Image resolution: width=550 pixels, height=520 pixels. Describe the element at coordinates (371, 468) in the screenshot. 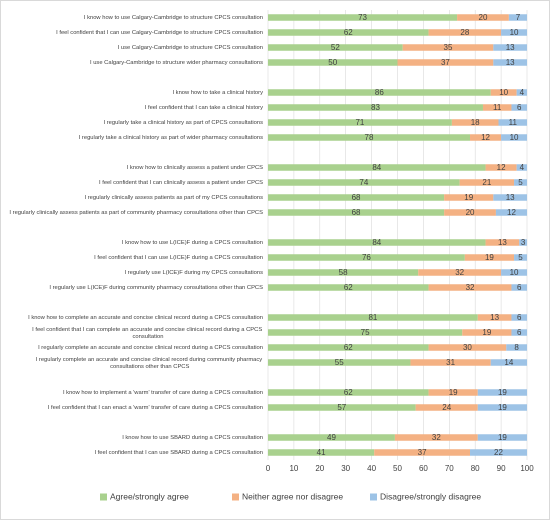

I see `x-tick-label: 40` at that location.